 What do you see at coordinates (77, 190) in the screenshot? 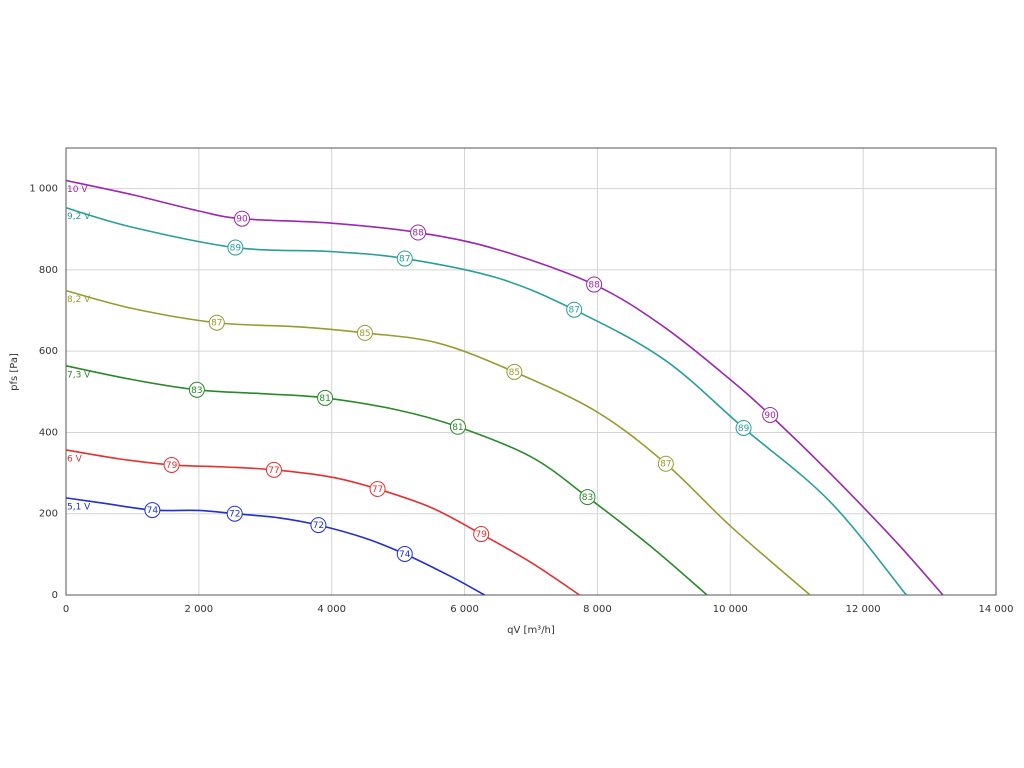
I see `curve-label: 10 V` at bounding box center [77, 190].